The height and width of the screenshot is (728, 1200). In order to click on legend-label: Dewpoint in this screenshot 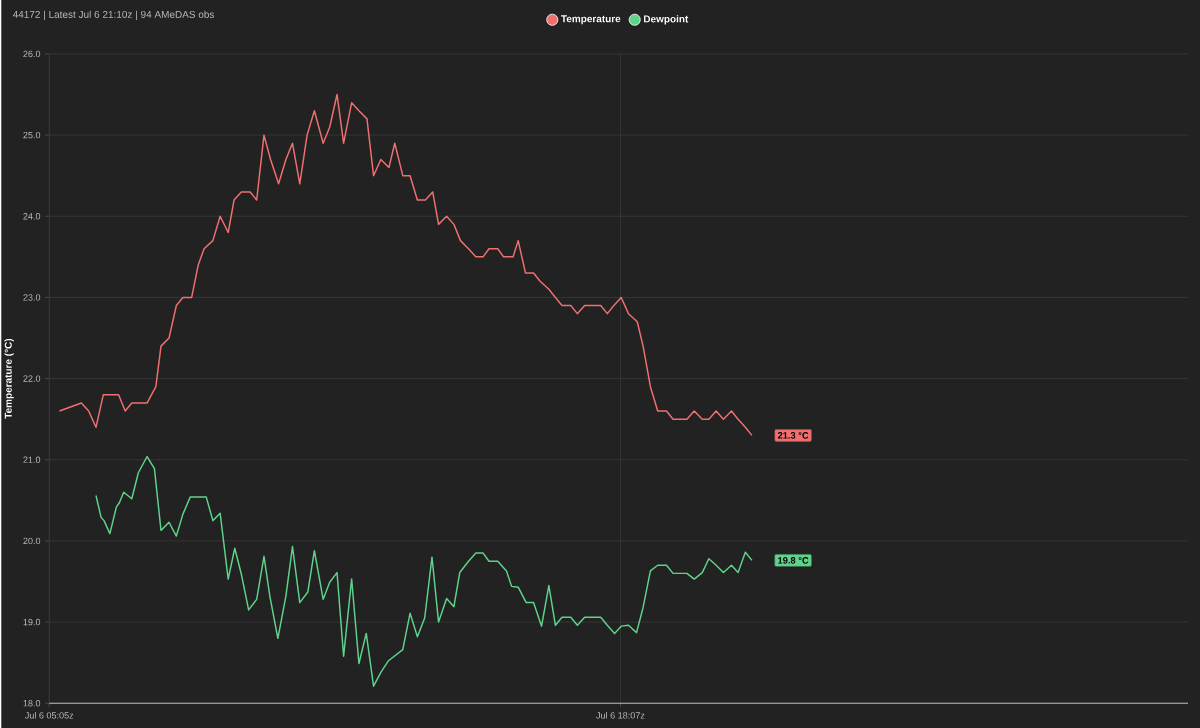, I will do `click(666, 20)`.